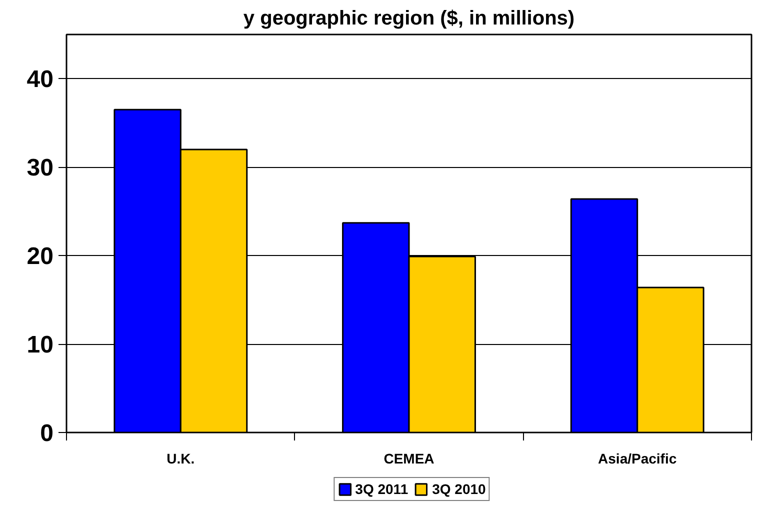  What do you see at coordinates (47, 433) in the screenshot?
I see `y-tick-label: 0` at bounding box center [47, 433].